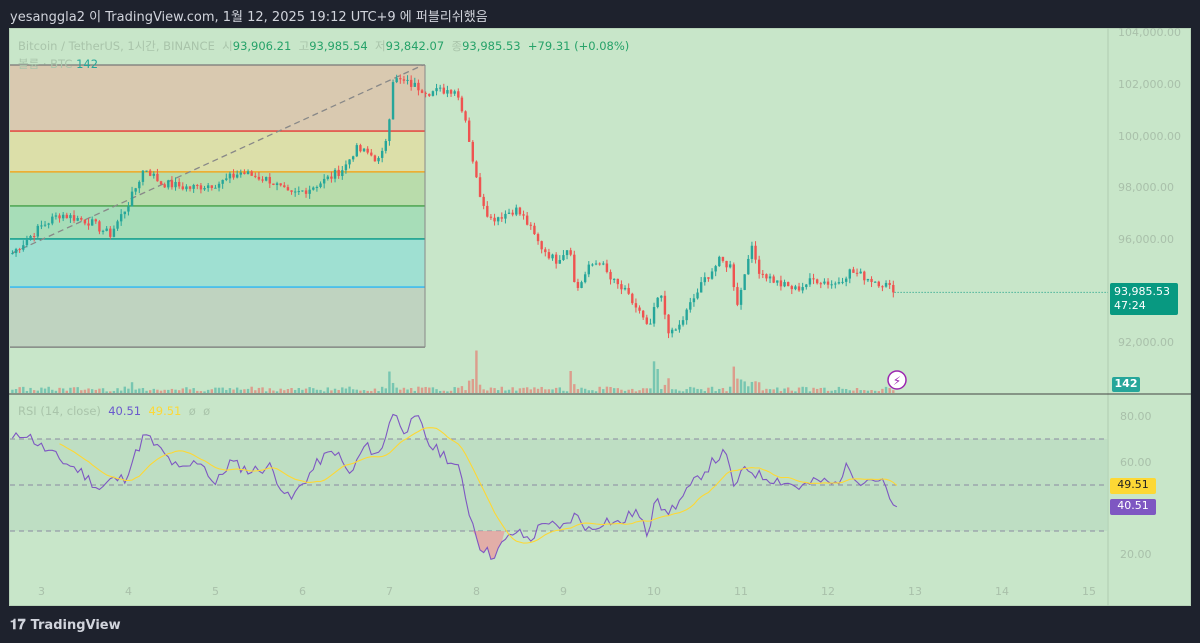  Describe the element at coordinates (415, 46) in the screenshot. I see `low-value: 93,842.07` at that location.